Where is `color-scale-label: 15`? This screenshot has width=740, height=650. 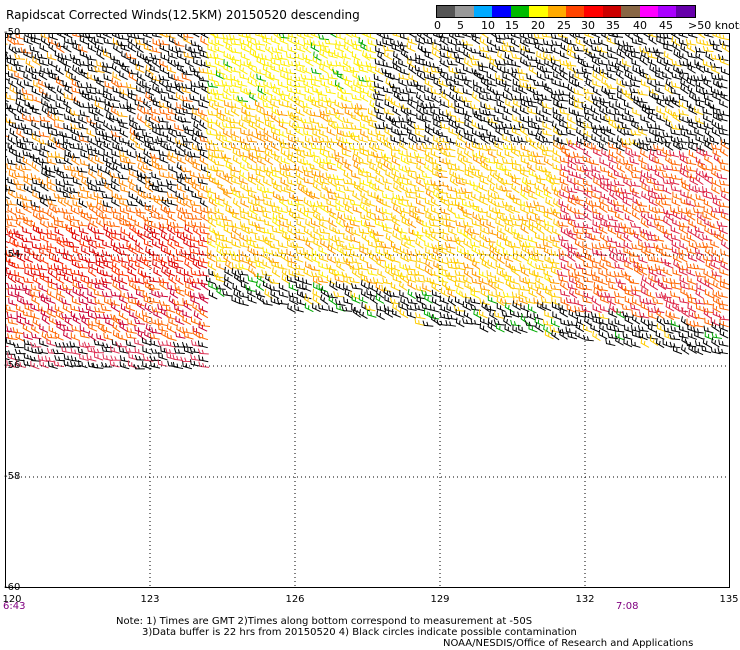 color-scale-label: 15 is located at coordinates (512, 25).